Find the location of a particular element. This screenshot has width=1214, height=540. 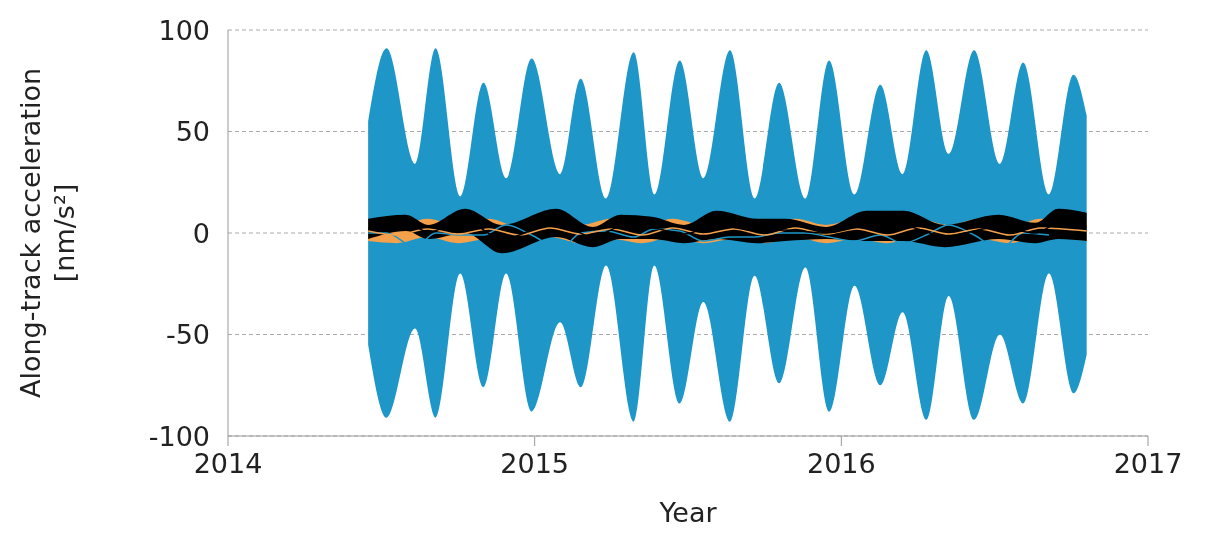

y-tick-label: 0 is located at coordinates (201, 233).